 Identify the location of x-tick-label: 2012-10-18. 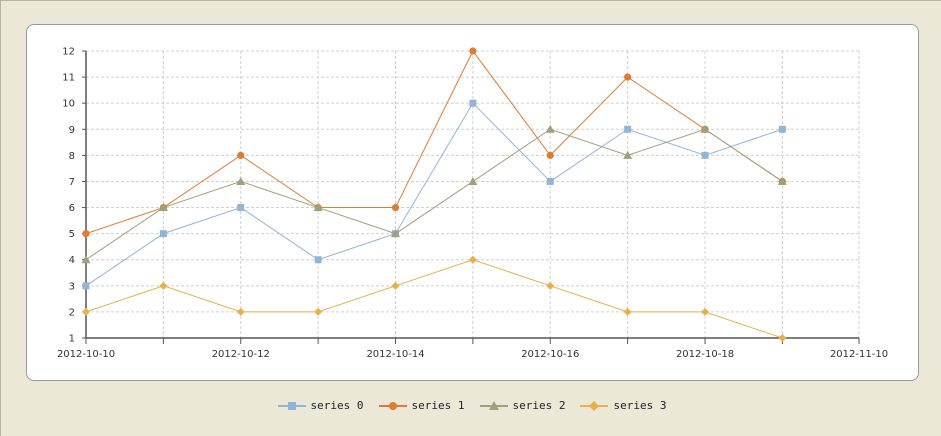
(705, 354).